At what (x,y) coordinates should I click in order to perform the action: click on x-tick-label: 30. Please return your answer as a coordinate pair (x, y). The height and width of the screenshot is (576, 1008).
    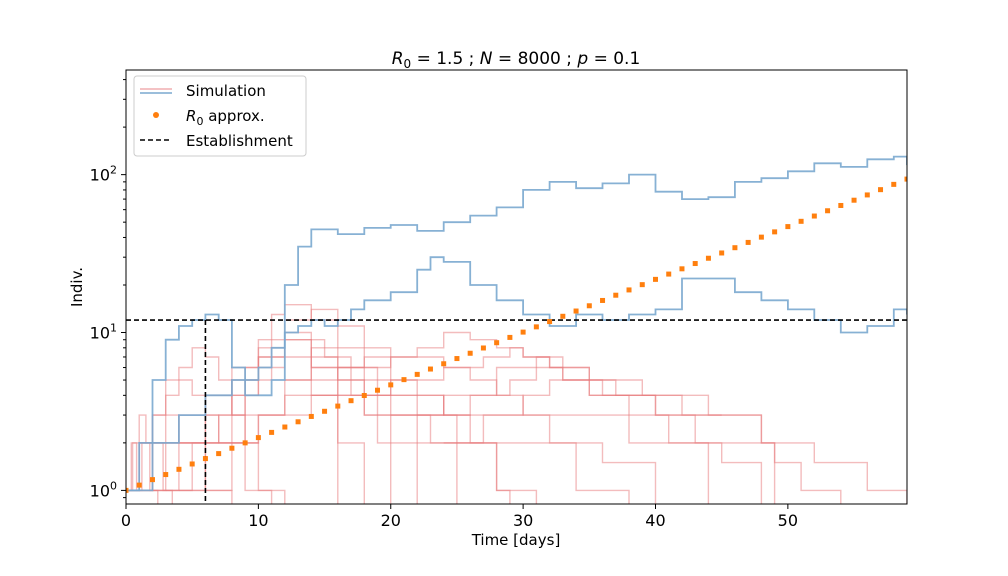
    Looking at the image, I should click on (523, 520).